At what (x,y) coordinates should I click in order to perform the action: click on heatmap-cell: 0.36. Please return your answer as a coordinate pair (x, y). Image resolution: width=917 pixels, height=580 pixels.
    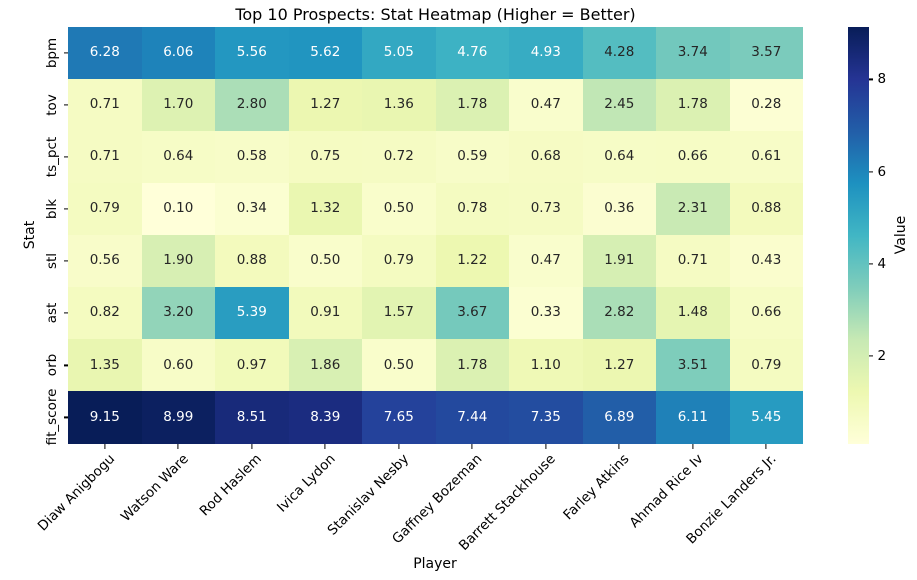
    Looking at the image, I should click on (619, 208).